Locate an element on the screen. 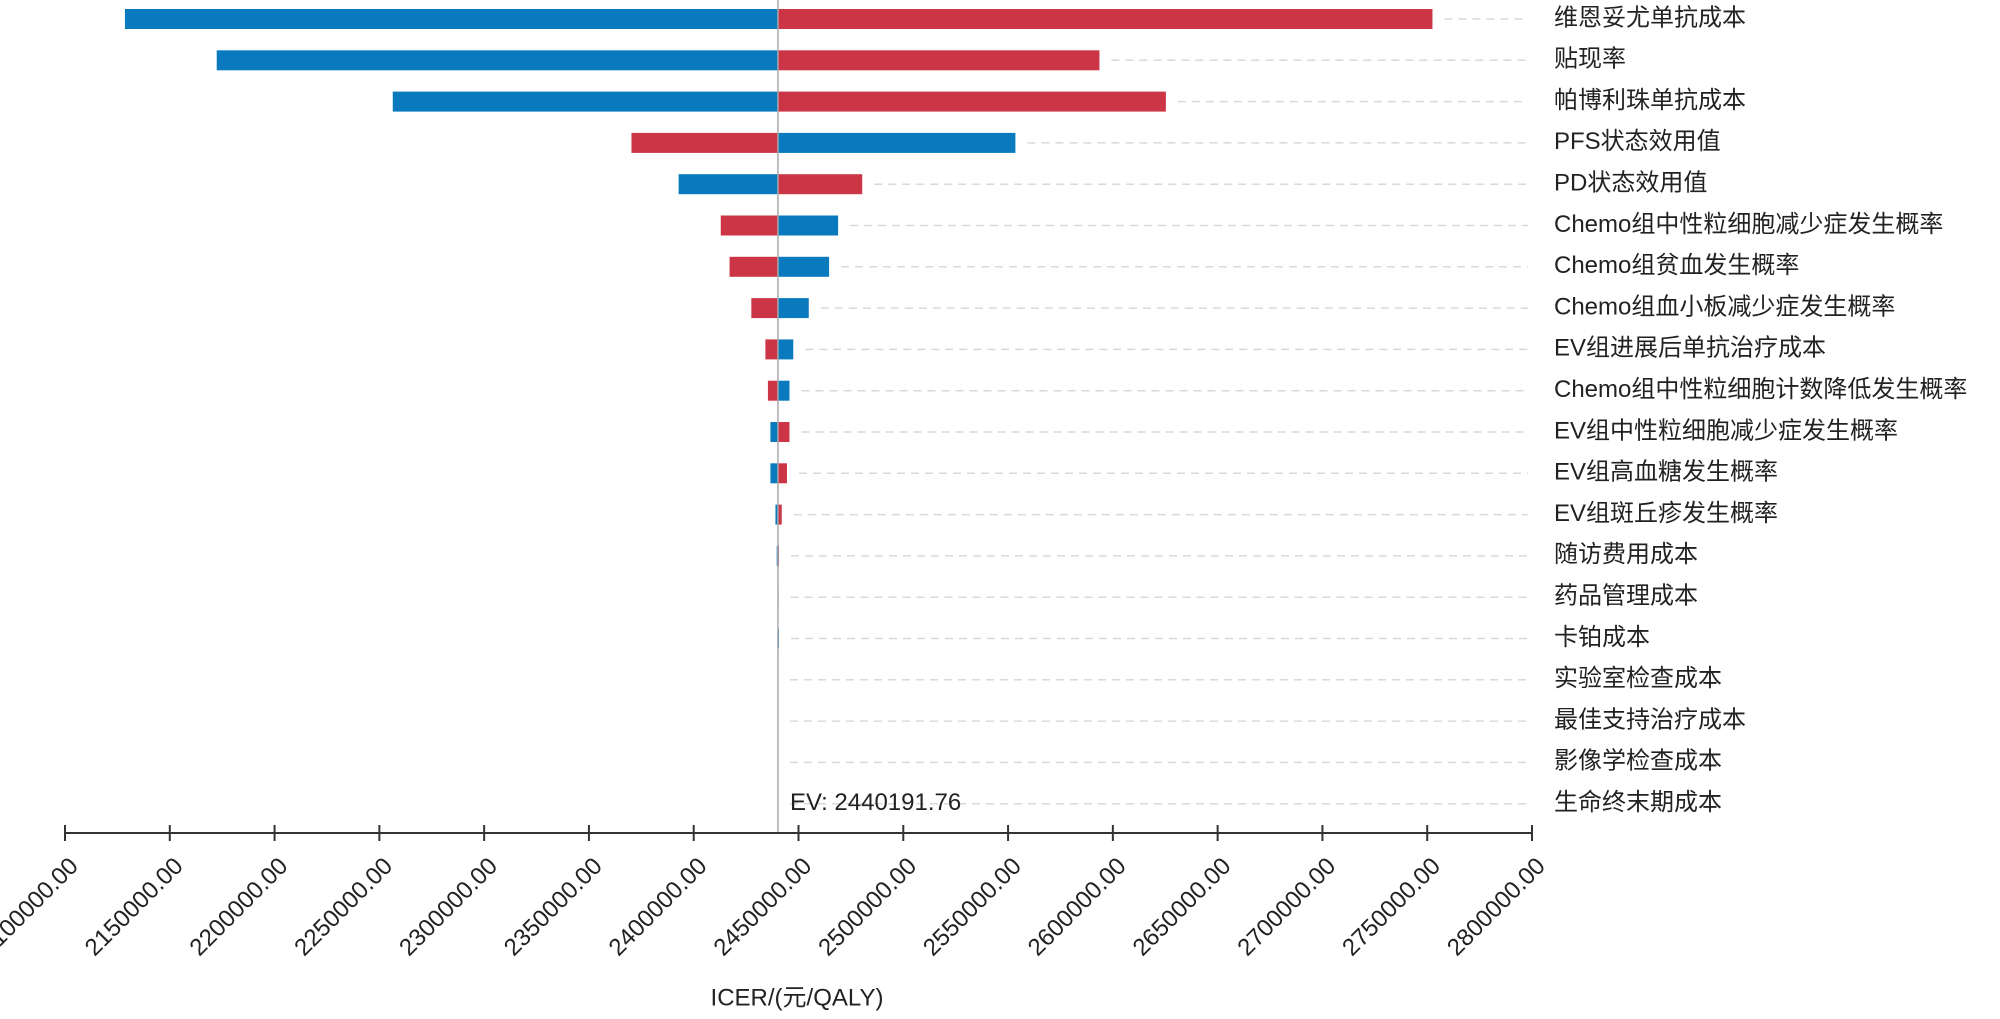 The height and width of the screenshot is (1019, 2000). category-label: EV组高血糖发生概率 is located at coordinates (1666, 472).